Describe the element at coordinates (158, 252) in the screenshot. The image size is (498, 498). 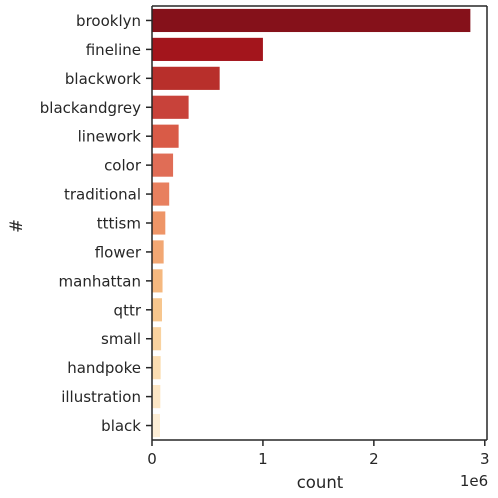
I see `bar-flower` at that location.